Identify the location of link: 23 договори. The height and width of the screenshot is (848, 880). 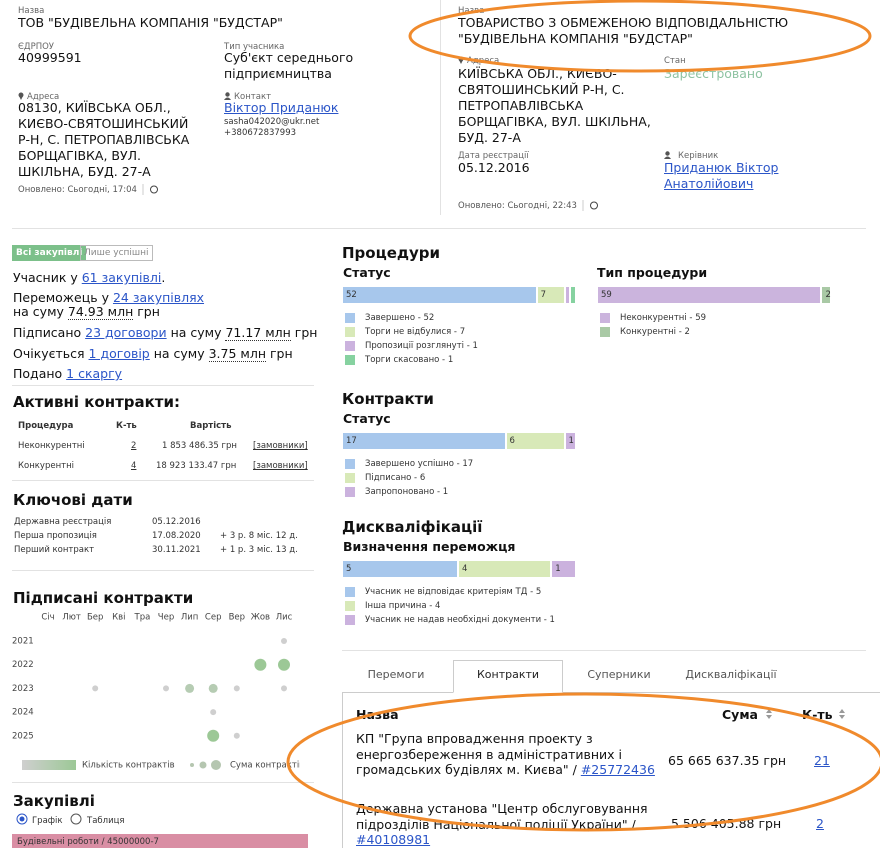
(126, 332).